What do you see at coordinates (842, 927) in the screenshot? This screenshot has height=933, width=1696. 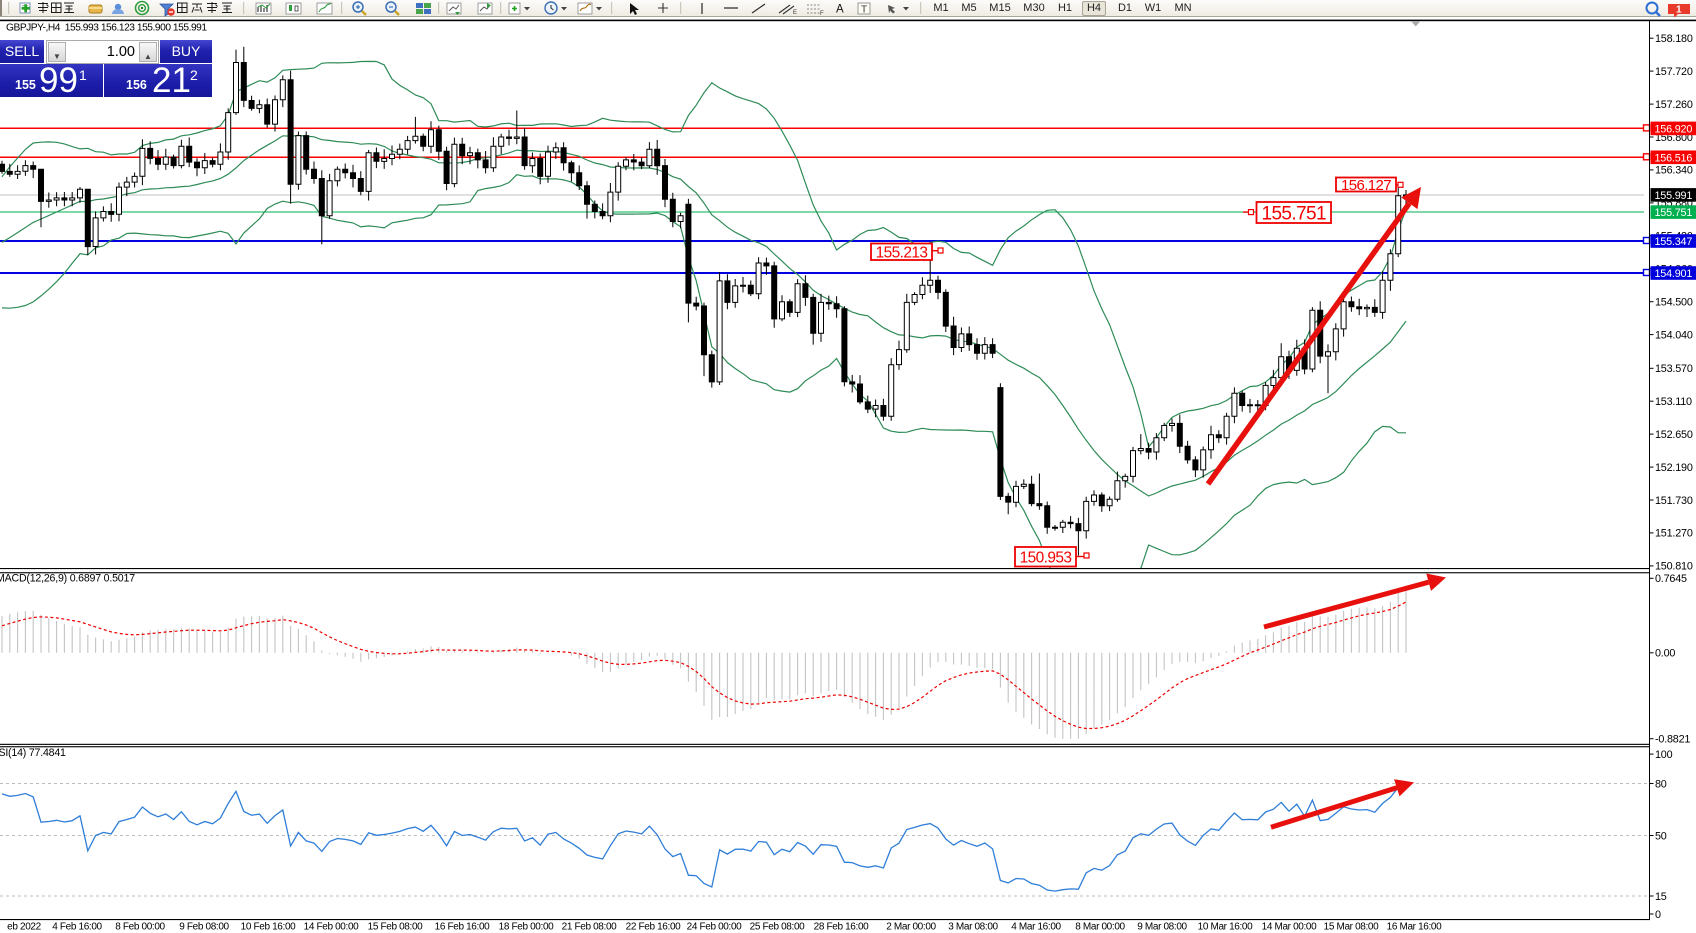 I see `svg-text: 28 Feb 16:00` at bounding box center [842, 927].